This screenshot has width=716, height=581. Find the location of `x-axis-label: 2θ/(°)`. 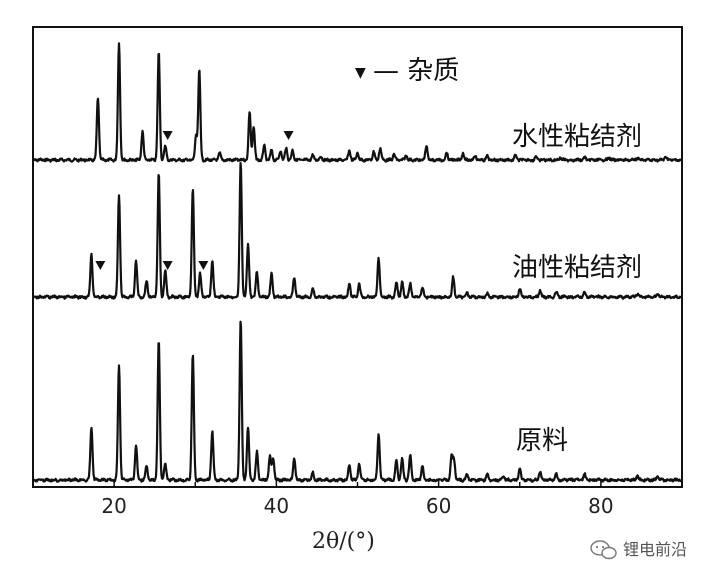

x-axis-label: 2θ/(°) is located at coordinates (343, 541).